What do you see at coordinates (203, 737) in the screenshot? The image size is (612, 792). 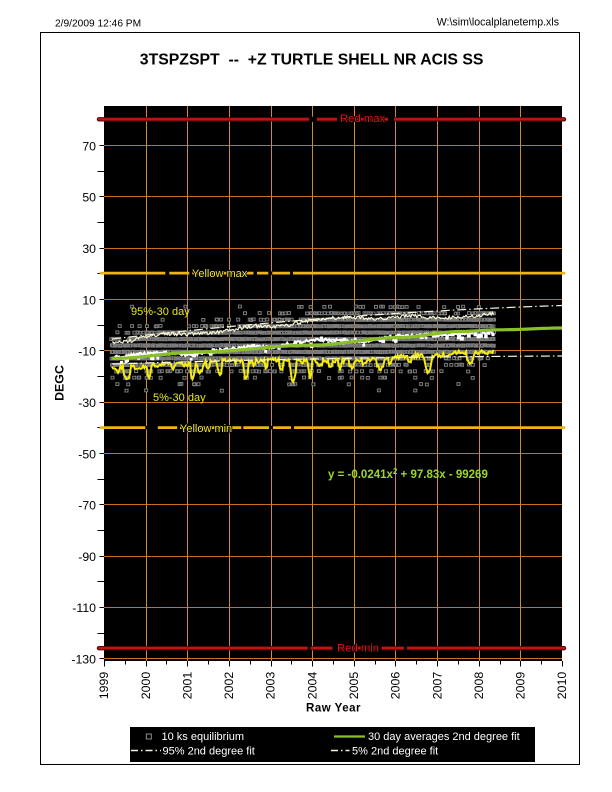 I see `svg-text: 10 ks equilibrium` at bounding box center [203, 737].